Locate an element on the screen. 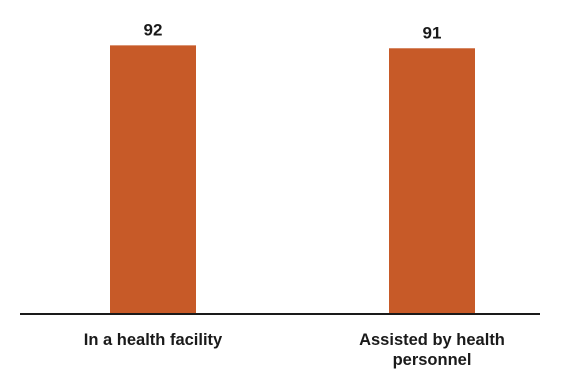 This screenshot has width=561, height=374. category-label-1-line-1: In a health facility is located at coordinates (153, 340).